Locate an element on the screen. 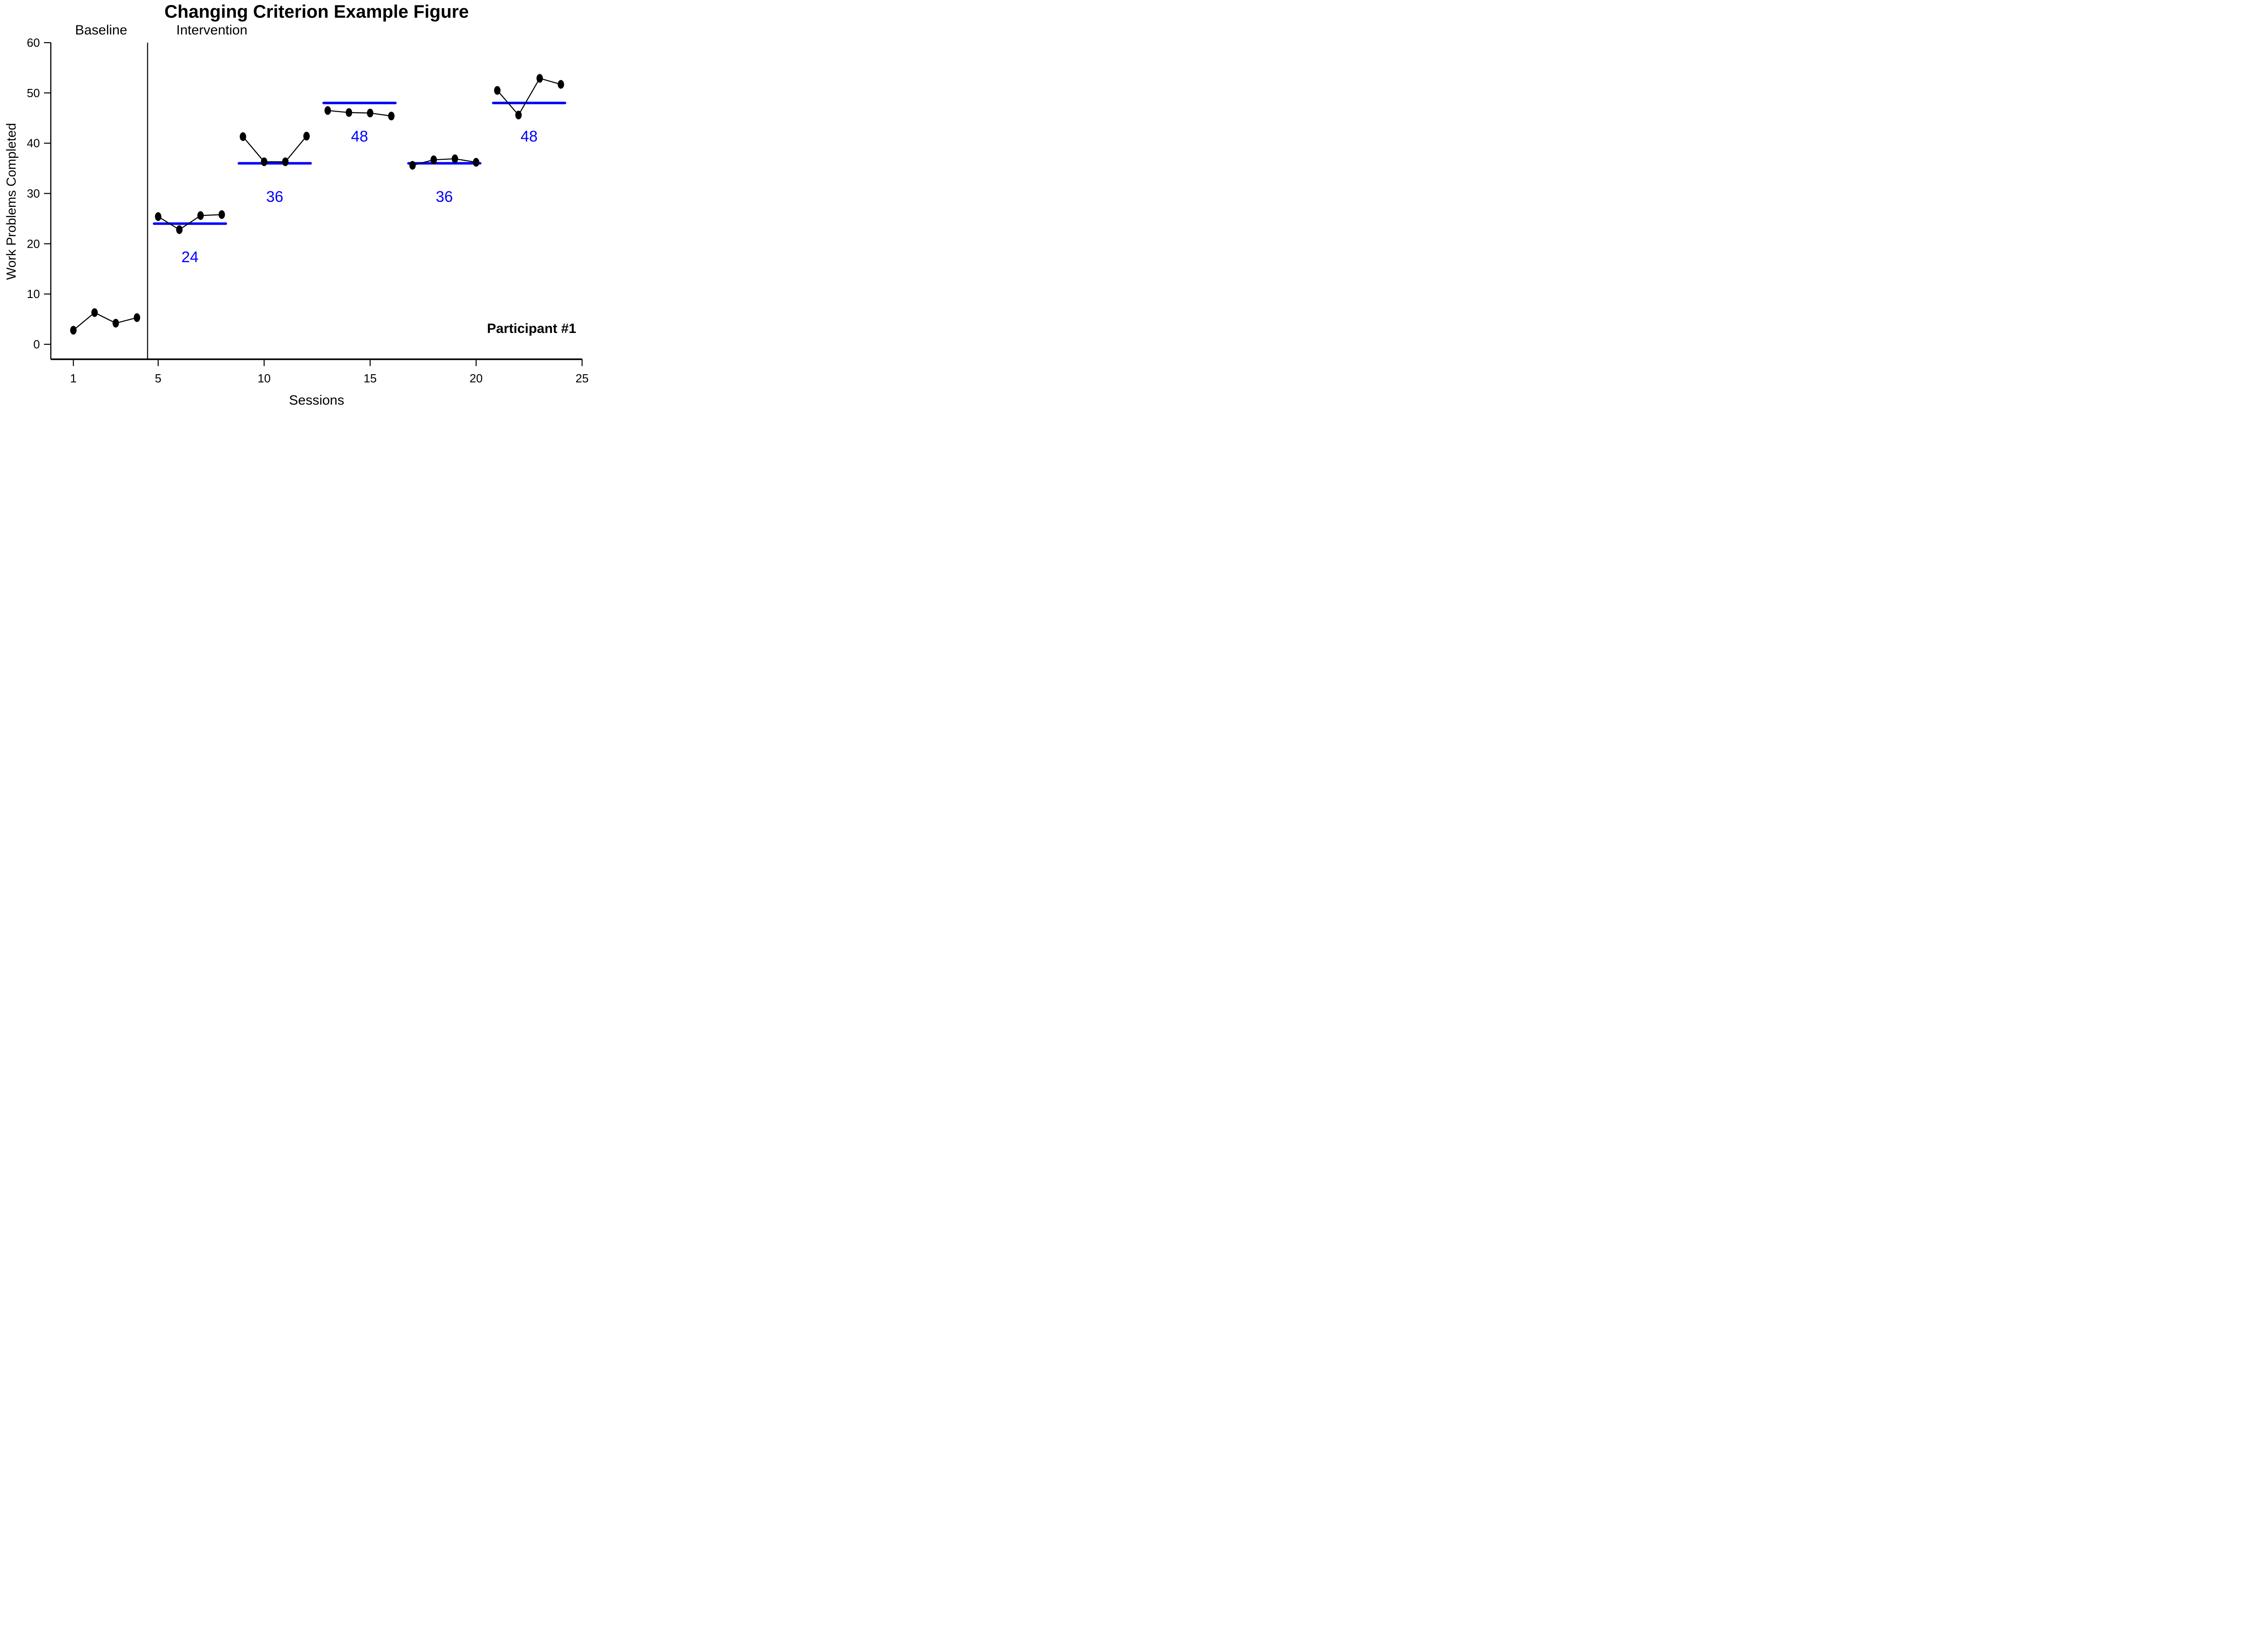 This screenshot has height=1633, width=2268. y-tick-label: 0 is located at coordinates (37, 344).